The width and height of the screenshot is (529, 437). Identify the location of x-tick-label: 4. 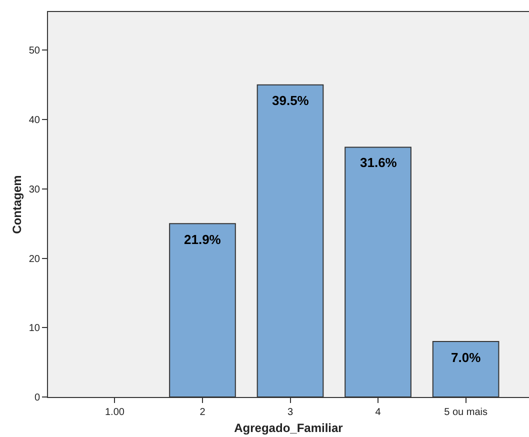
(378, 412).